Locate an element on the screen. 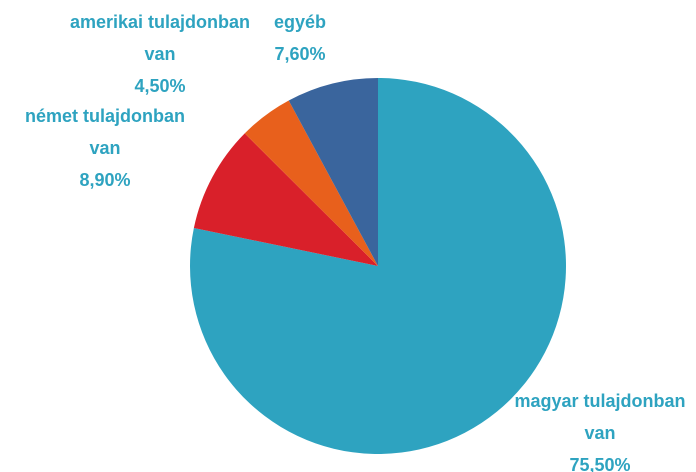 This screenshot has height=472, width=696. value-label: 75,50% is located at coordinates (600, 463).